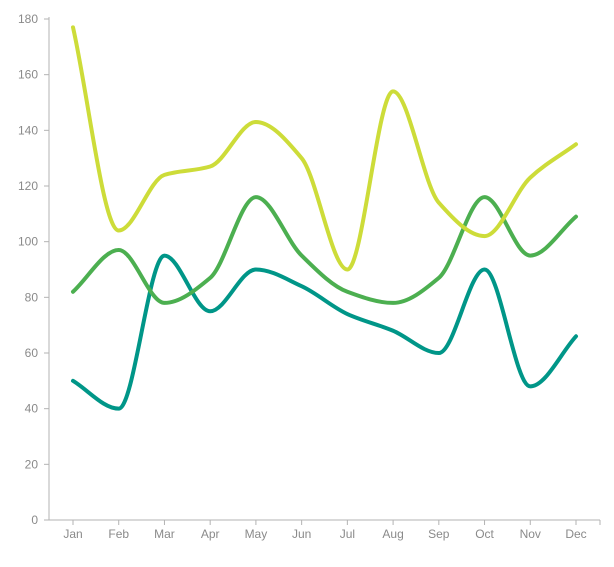 The image size is (614, 567). What do you see at coordinates (28, 19) in the screenshot?
I see `y-tick-label: 180` at bounding box center [28, 19].